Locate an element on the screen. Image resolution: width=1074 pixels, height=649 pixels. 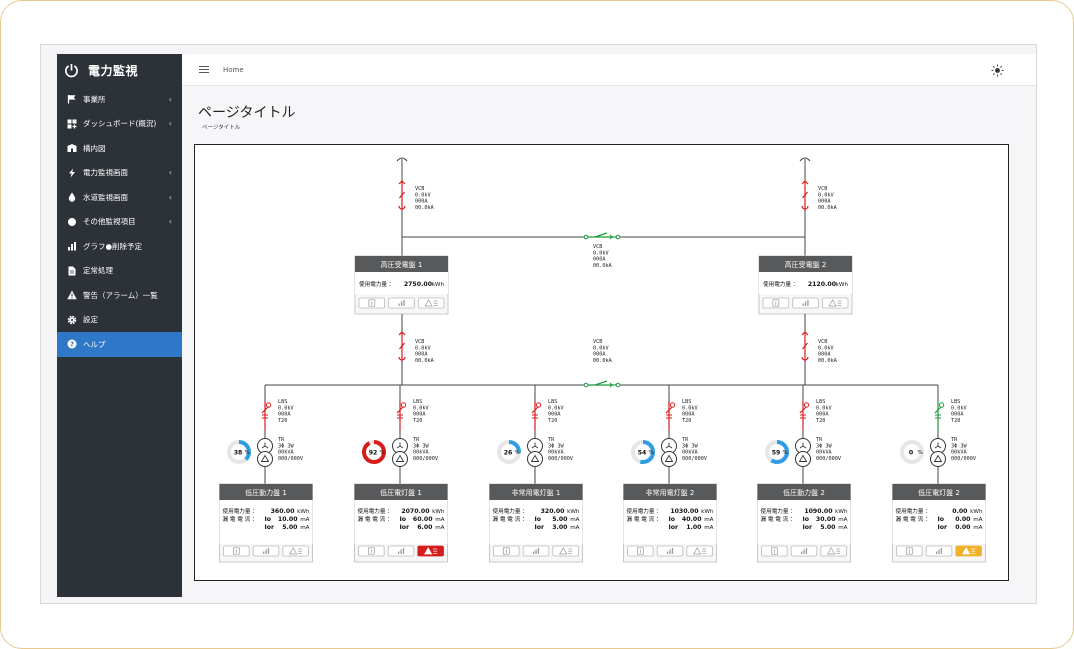
hamburger-menu-icon is located at coordinates (204, 69).